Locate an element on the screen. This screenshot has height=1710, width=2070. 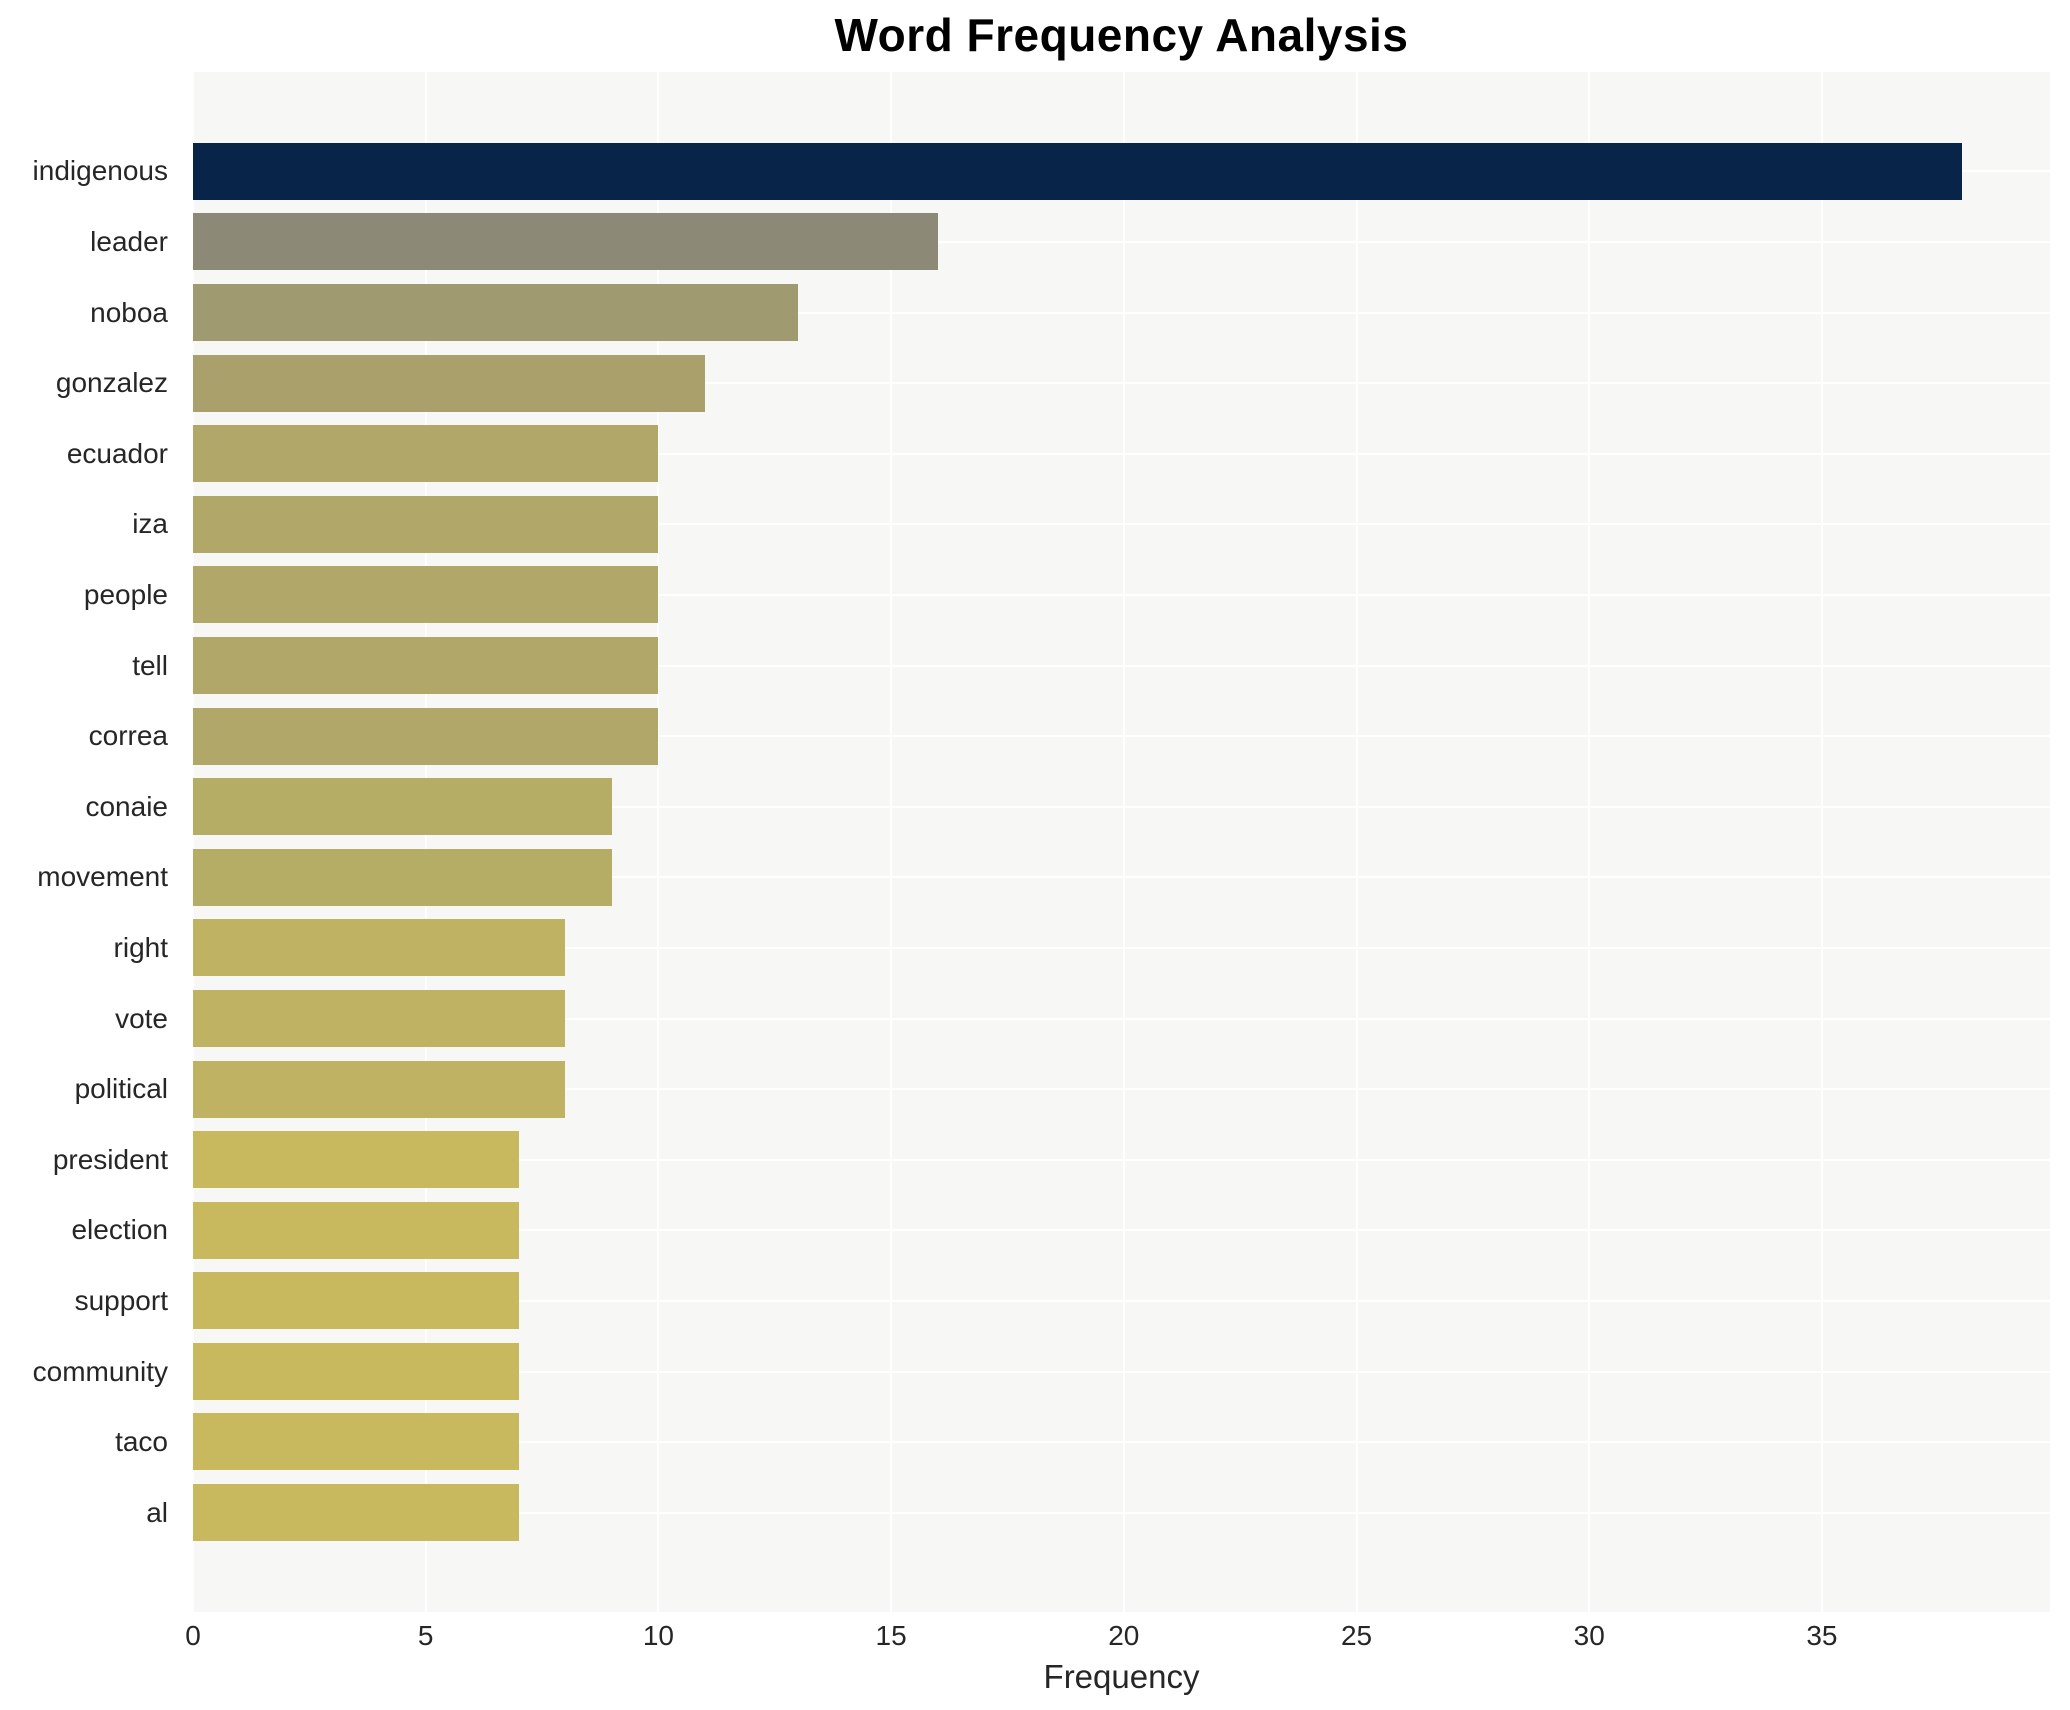
bar-community is located at coordinates (356, 1371).